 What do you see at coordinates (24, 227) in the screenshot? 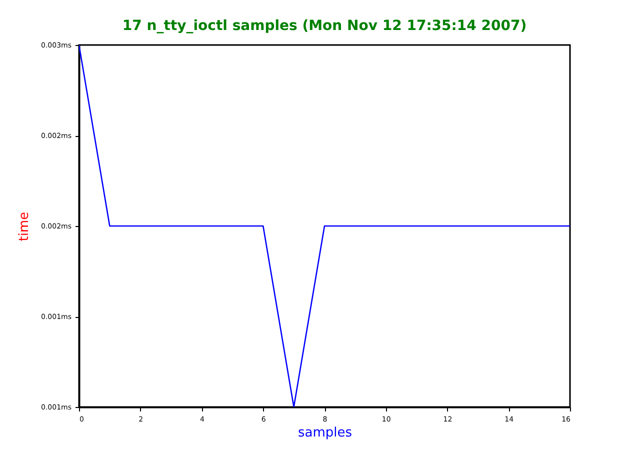
I see `y-axis-title: time` at bounding box center [24, 227].